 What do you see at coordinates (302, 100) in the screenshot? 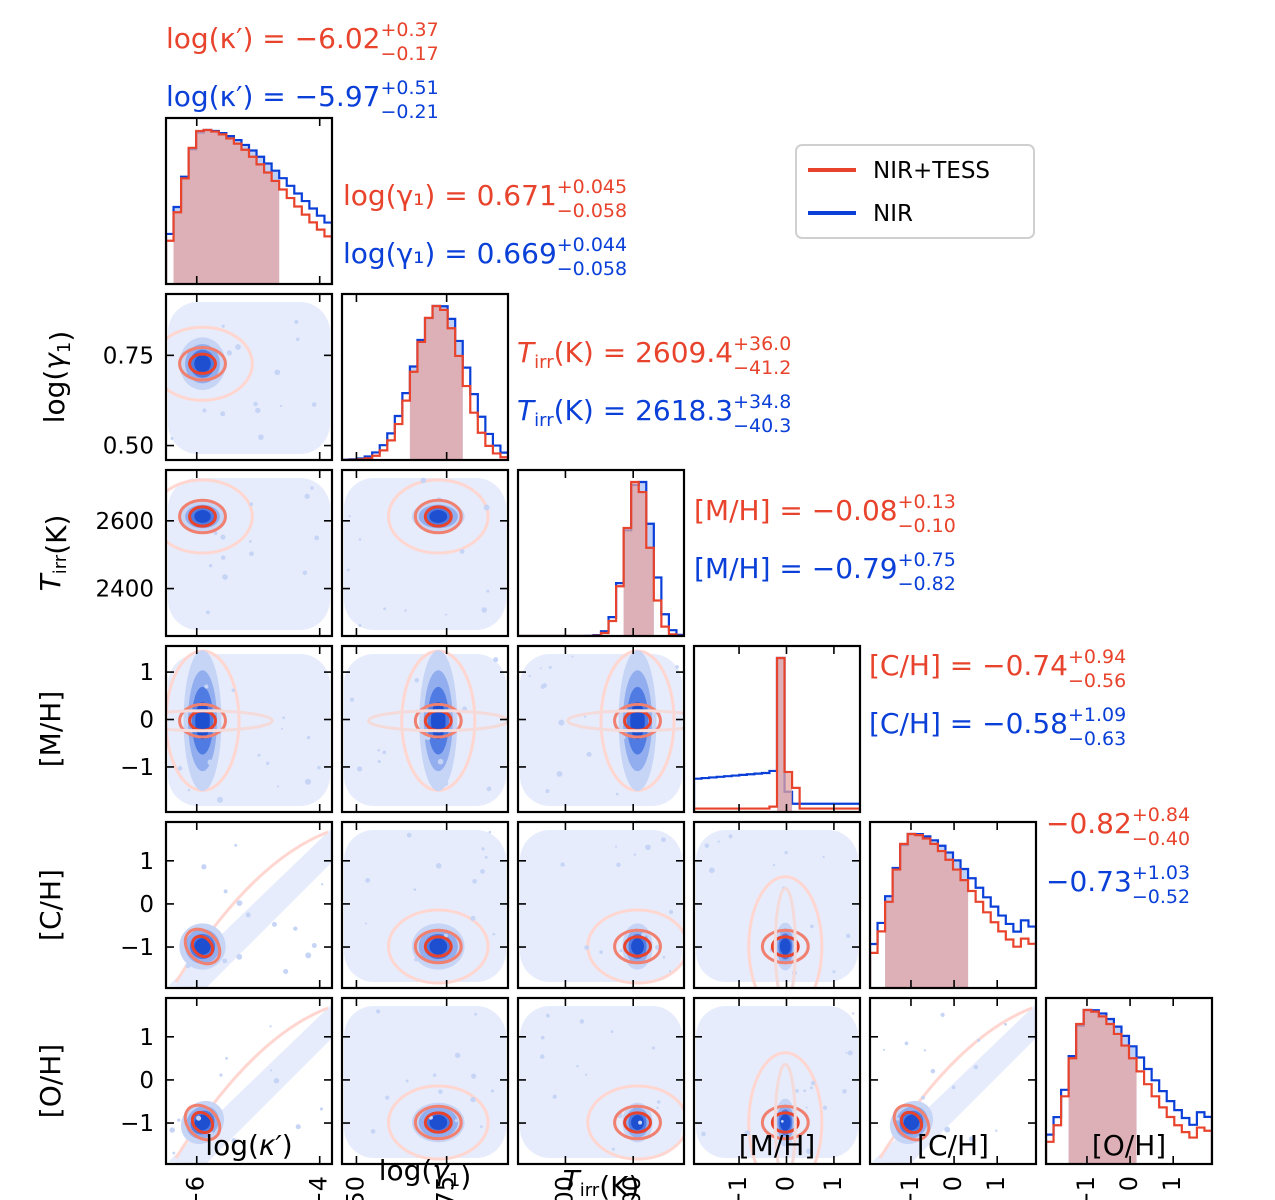
I see `title-kappa-nir: log(κ′) = −5.97+0.51 −0.21` at bounding box center [302, 100].